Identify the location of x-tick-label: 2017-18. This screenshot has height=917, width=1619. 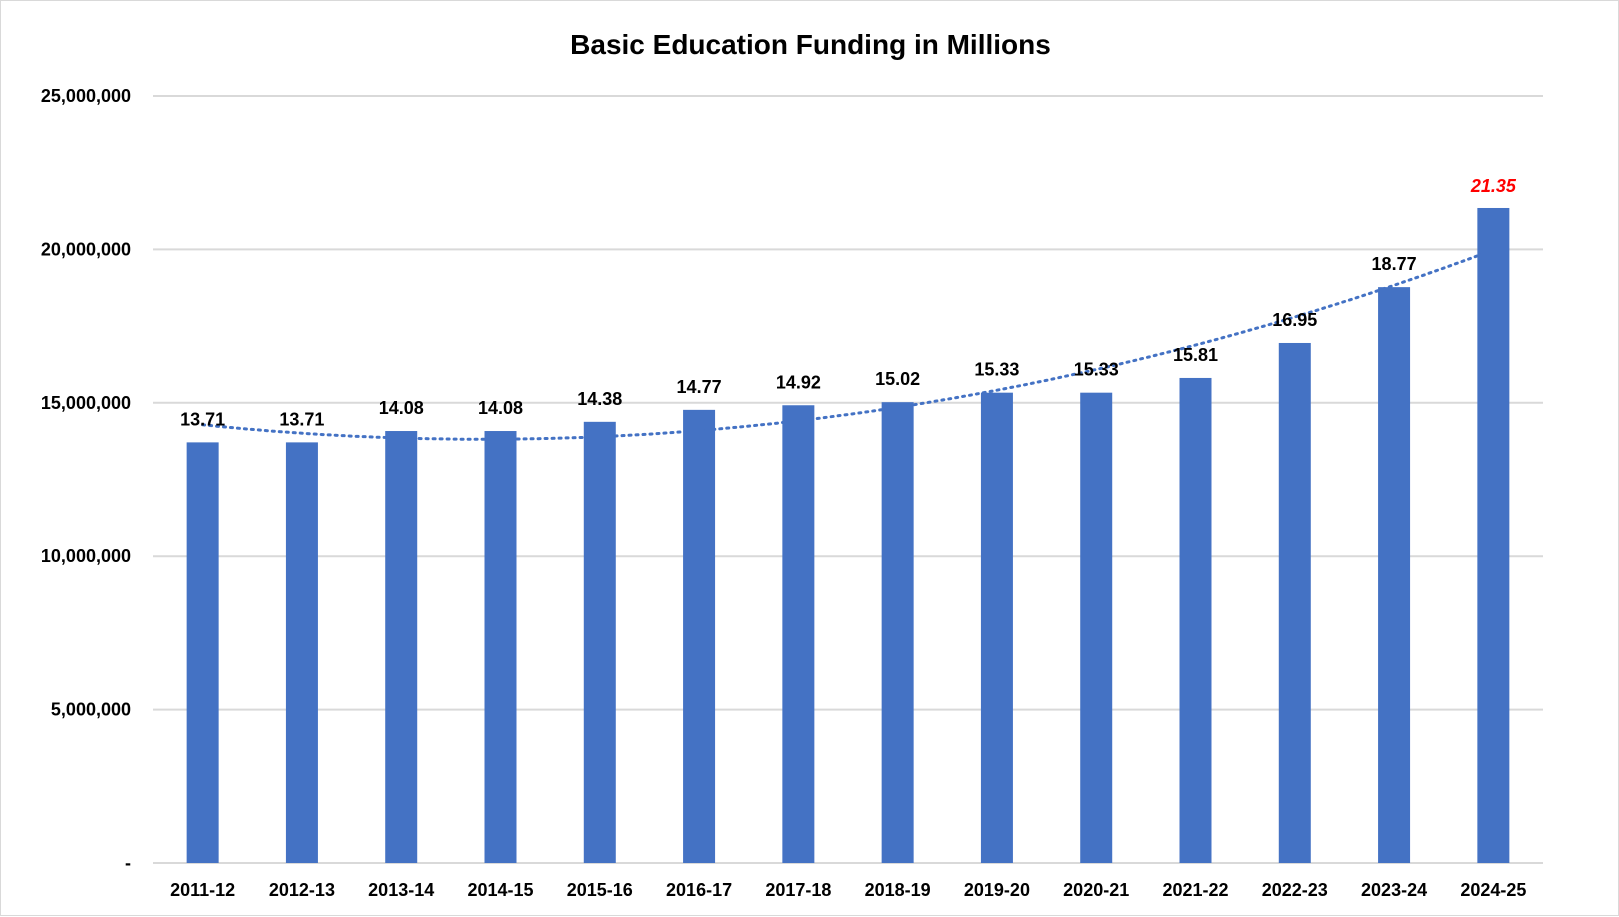
(798, 890).